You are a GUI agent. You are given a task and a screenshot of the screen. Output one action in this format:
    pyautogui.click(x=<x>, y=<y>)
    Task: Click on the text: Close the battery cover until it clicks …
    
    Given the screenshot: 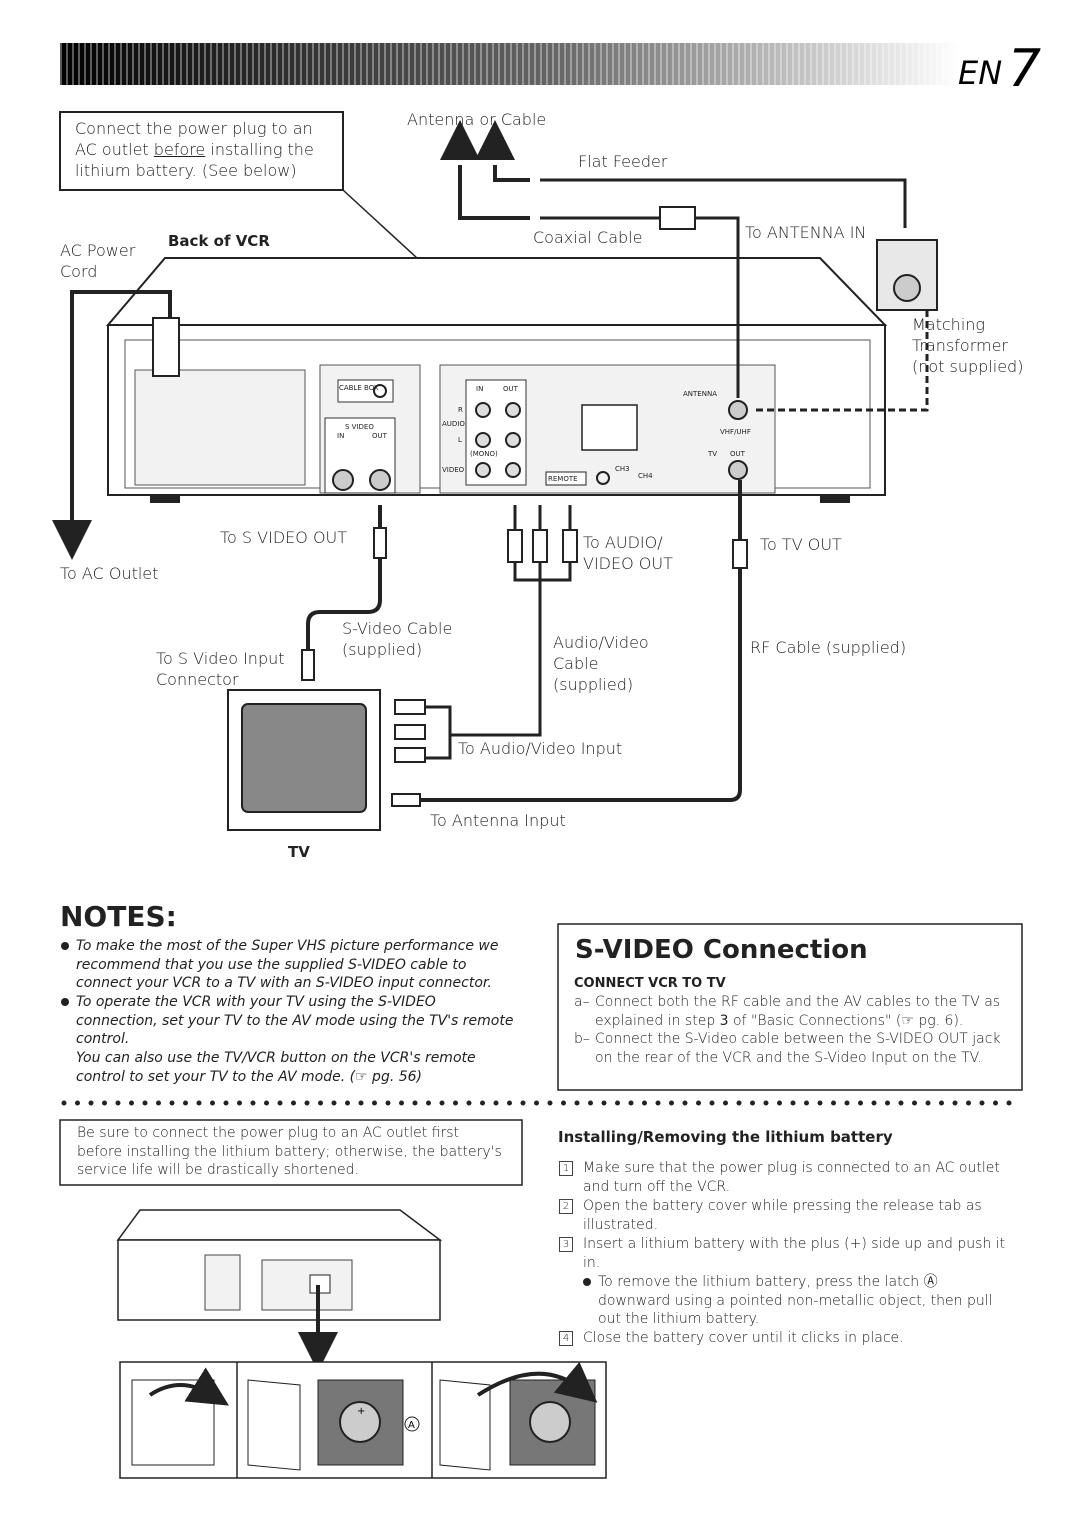 What is the action you would take?
    pyautogui.click(x=743, y=1338)
    